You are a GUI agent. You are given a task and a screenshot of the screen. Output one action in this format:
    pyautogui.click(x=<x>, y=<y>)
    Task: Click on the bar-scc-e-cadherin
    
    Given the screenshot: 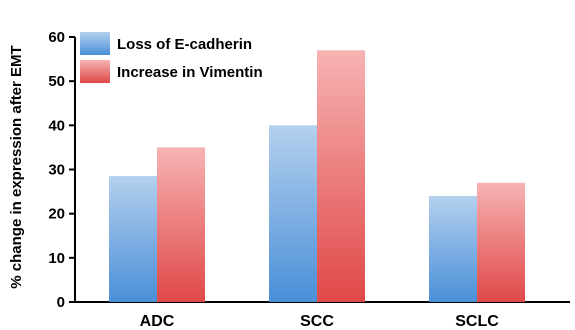 What is the action you would take?
    pyautogui.click(x=293, y=213)
    